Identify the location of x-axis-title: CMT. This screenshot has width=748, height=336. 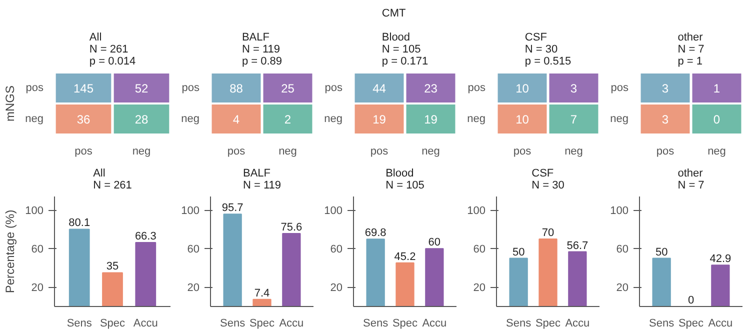
(394, 14).